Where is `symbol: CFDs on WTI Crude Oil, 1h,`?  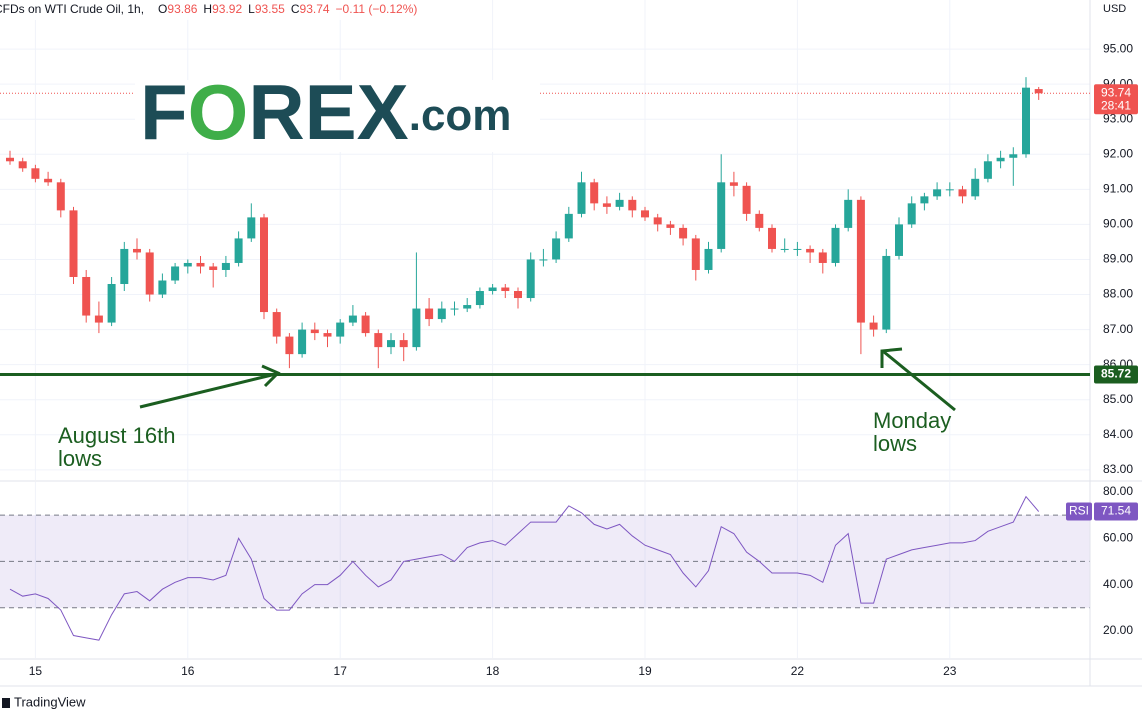 symbol: CFDs on WTI Crude Oil, 1h, is located at coordinates (72, 9).